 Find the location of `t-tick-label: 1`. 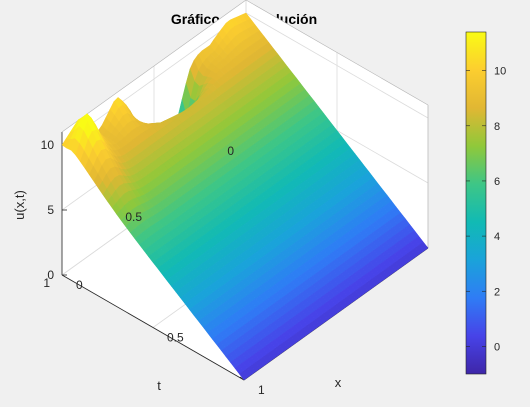

t-tick-label: 1 is located at coordinates (46, 283).